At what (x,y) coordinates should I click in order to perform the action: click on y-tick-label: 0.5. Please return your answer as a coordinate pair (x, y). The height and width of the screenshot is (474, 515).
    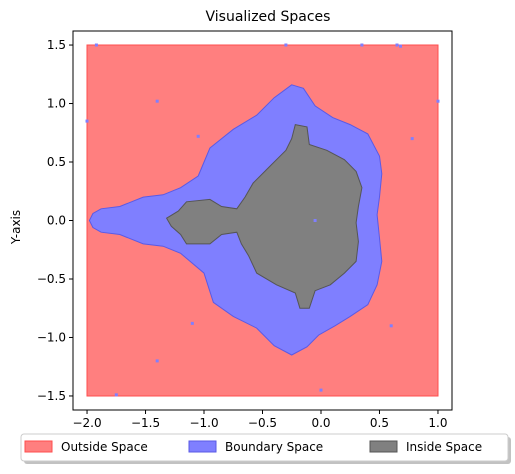
    Looking at the image, I should click on (56, 162).